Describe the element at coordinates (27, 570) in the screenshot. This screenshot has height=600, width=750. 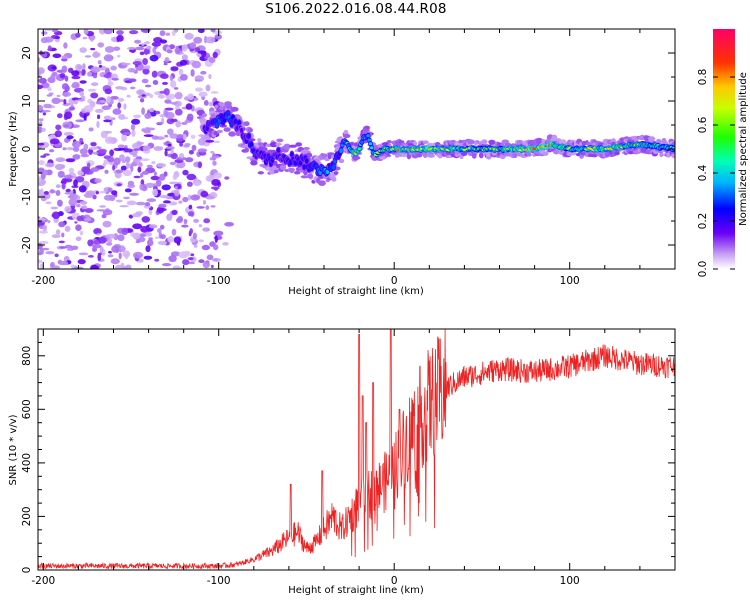
I see `snr-y-tick-label: 0` at that location.